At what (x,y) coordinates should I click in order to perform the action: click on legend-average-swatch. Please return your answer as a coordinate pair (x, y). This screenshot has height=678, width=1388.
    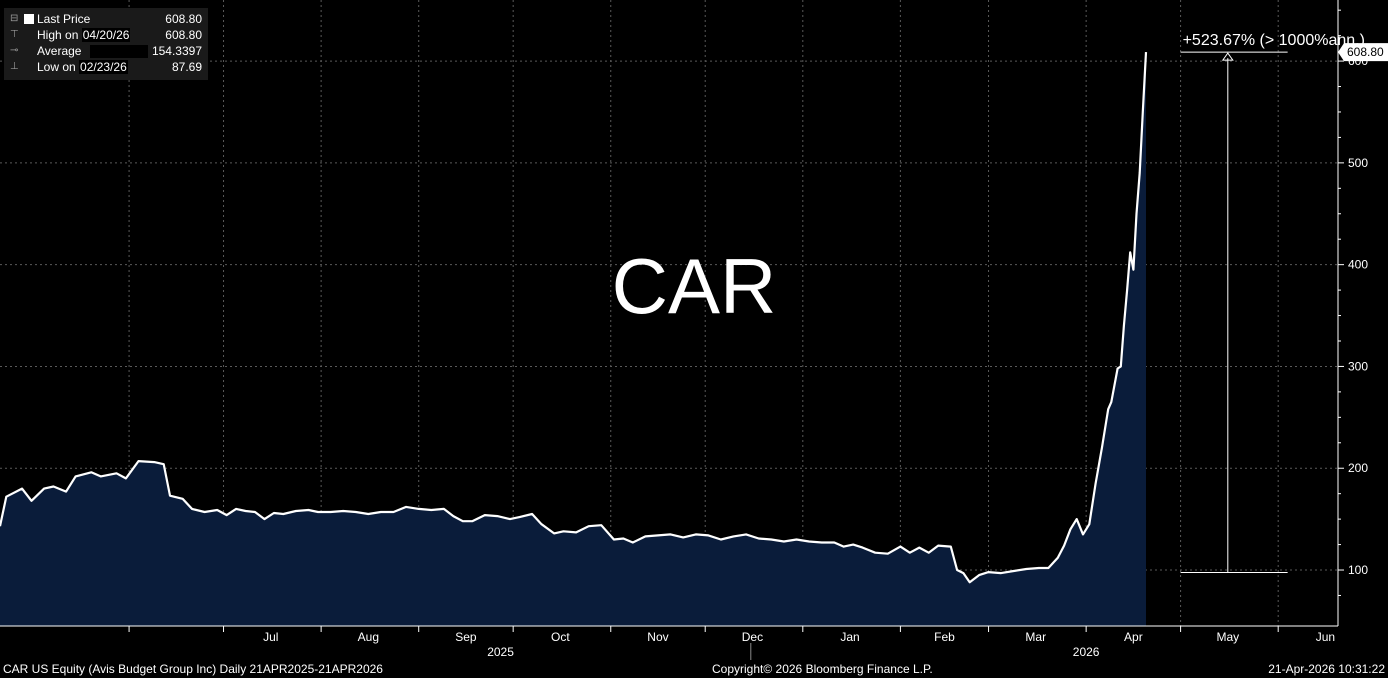
    Looking at the image, I should click on (119, 51).